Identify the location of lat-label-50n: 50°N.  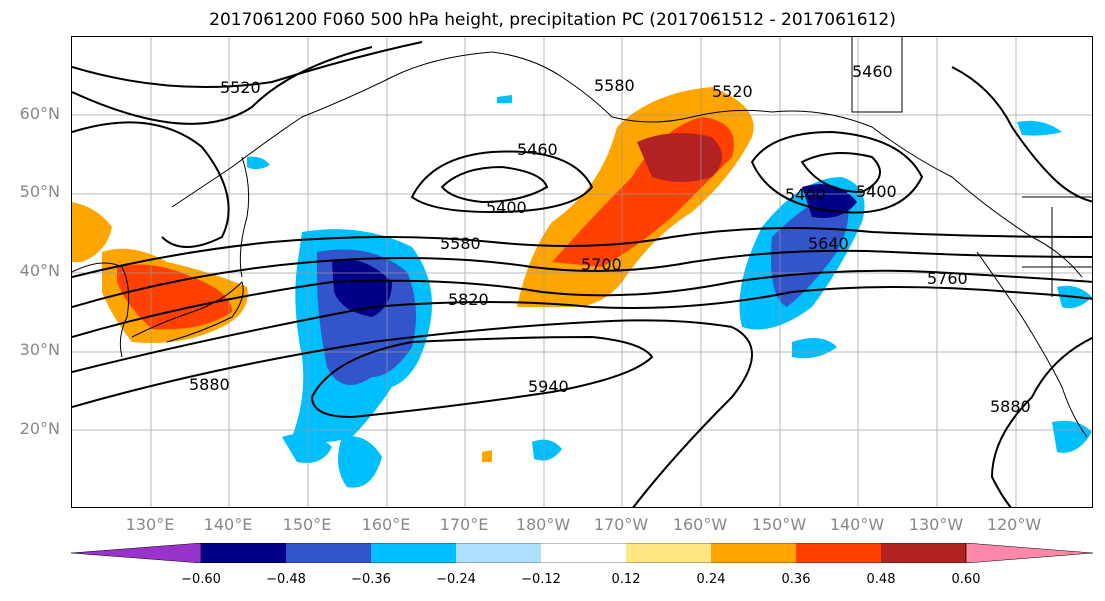
(39, 191).